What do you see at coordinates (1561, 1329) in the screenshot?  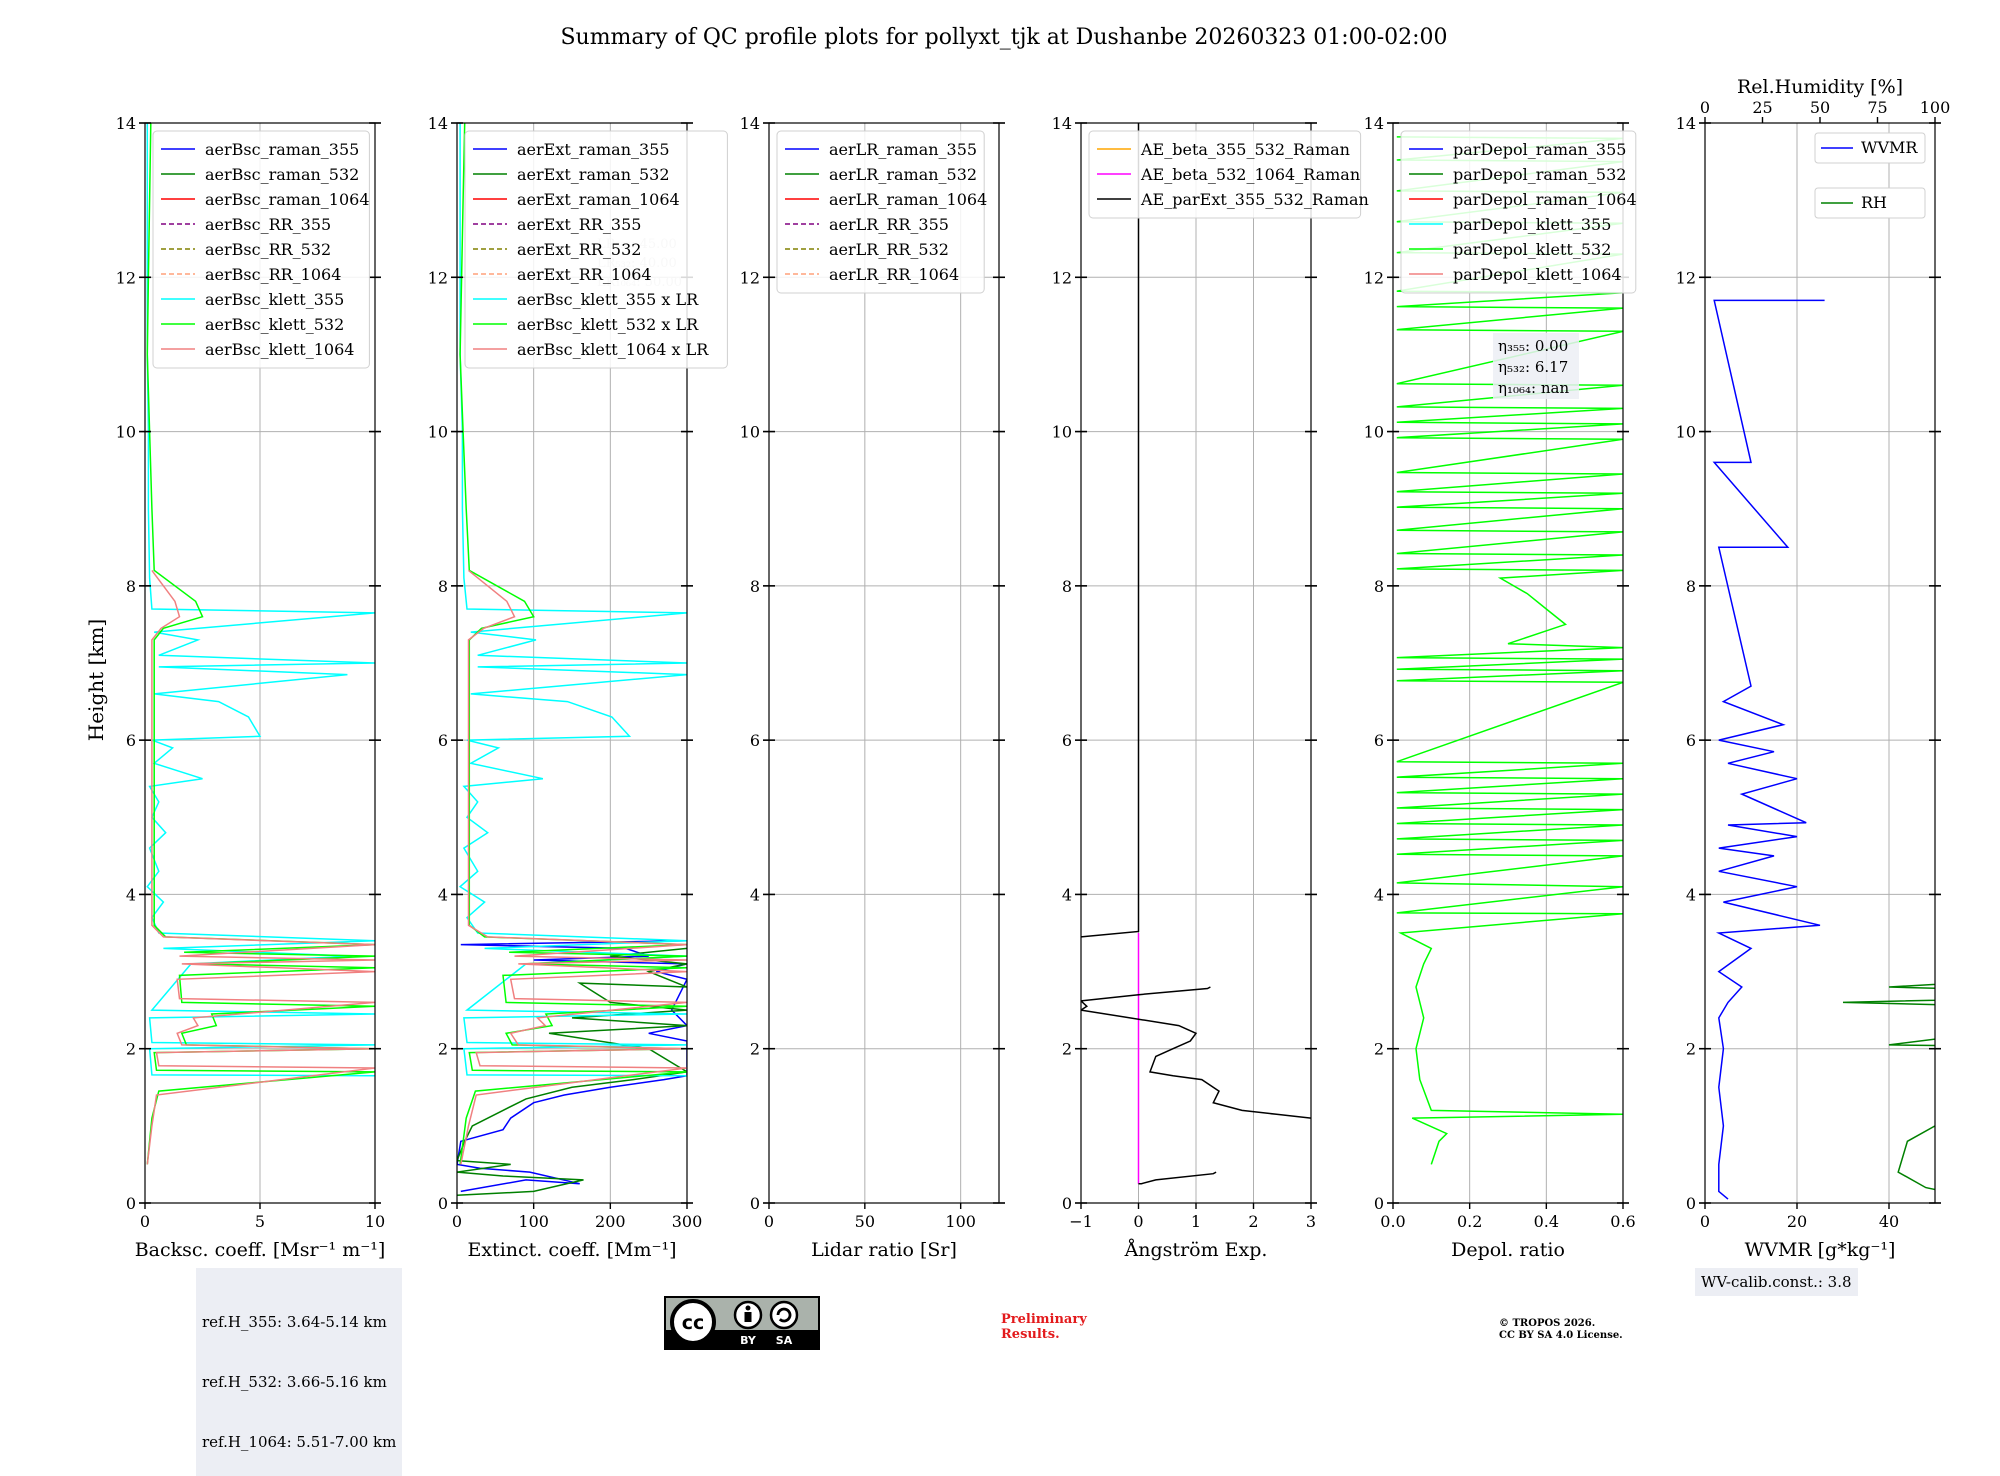 I see `copyright-note: © TROPOS 2026. CC BY SA 4.0 License.` at bounding box center [1561, 1329].